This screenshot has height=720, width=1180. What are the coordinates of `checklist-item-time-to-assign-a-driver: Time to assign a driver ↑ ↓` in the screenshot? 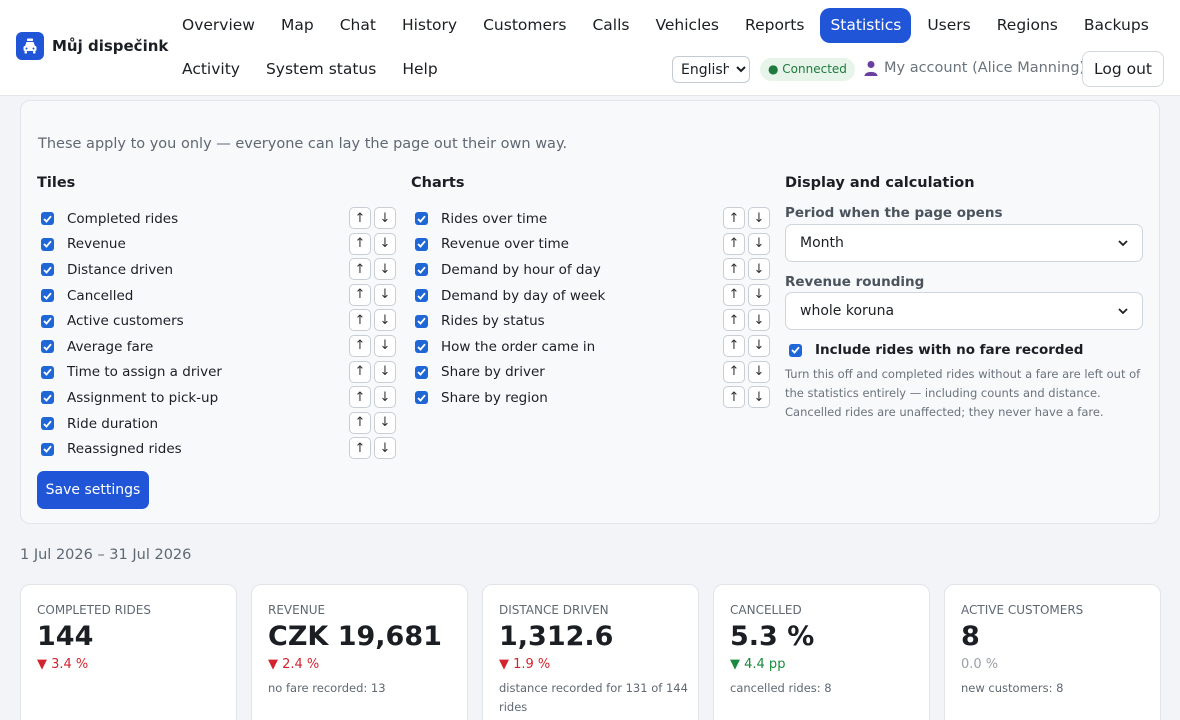 It's located at (219, 373).